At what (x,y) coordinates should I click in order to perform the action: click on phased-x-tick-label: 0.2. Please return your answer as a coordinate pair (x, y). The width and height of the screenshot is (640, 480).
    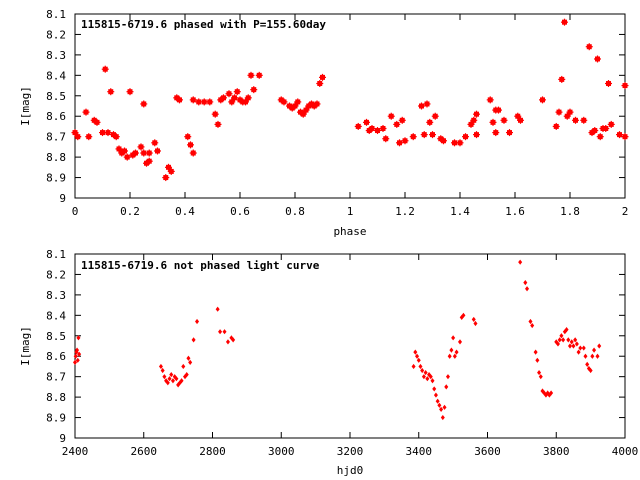
    Looking at the image, I should click on (130, 211).